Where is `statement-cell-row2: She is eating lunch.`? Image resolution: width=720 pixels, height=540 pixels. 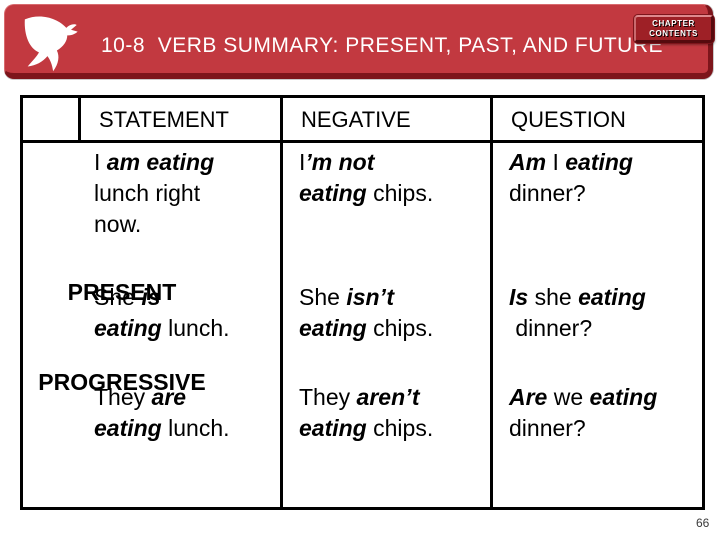
statement-cell-row2: She is eating lunch. is located at coordinates (162, 312).